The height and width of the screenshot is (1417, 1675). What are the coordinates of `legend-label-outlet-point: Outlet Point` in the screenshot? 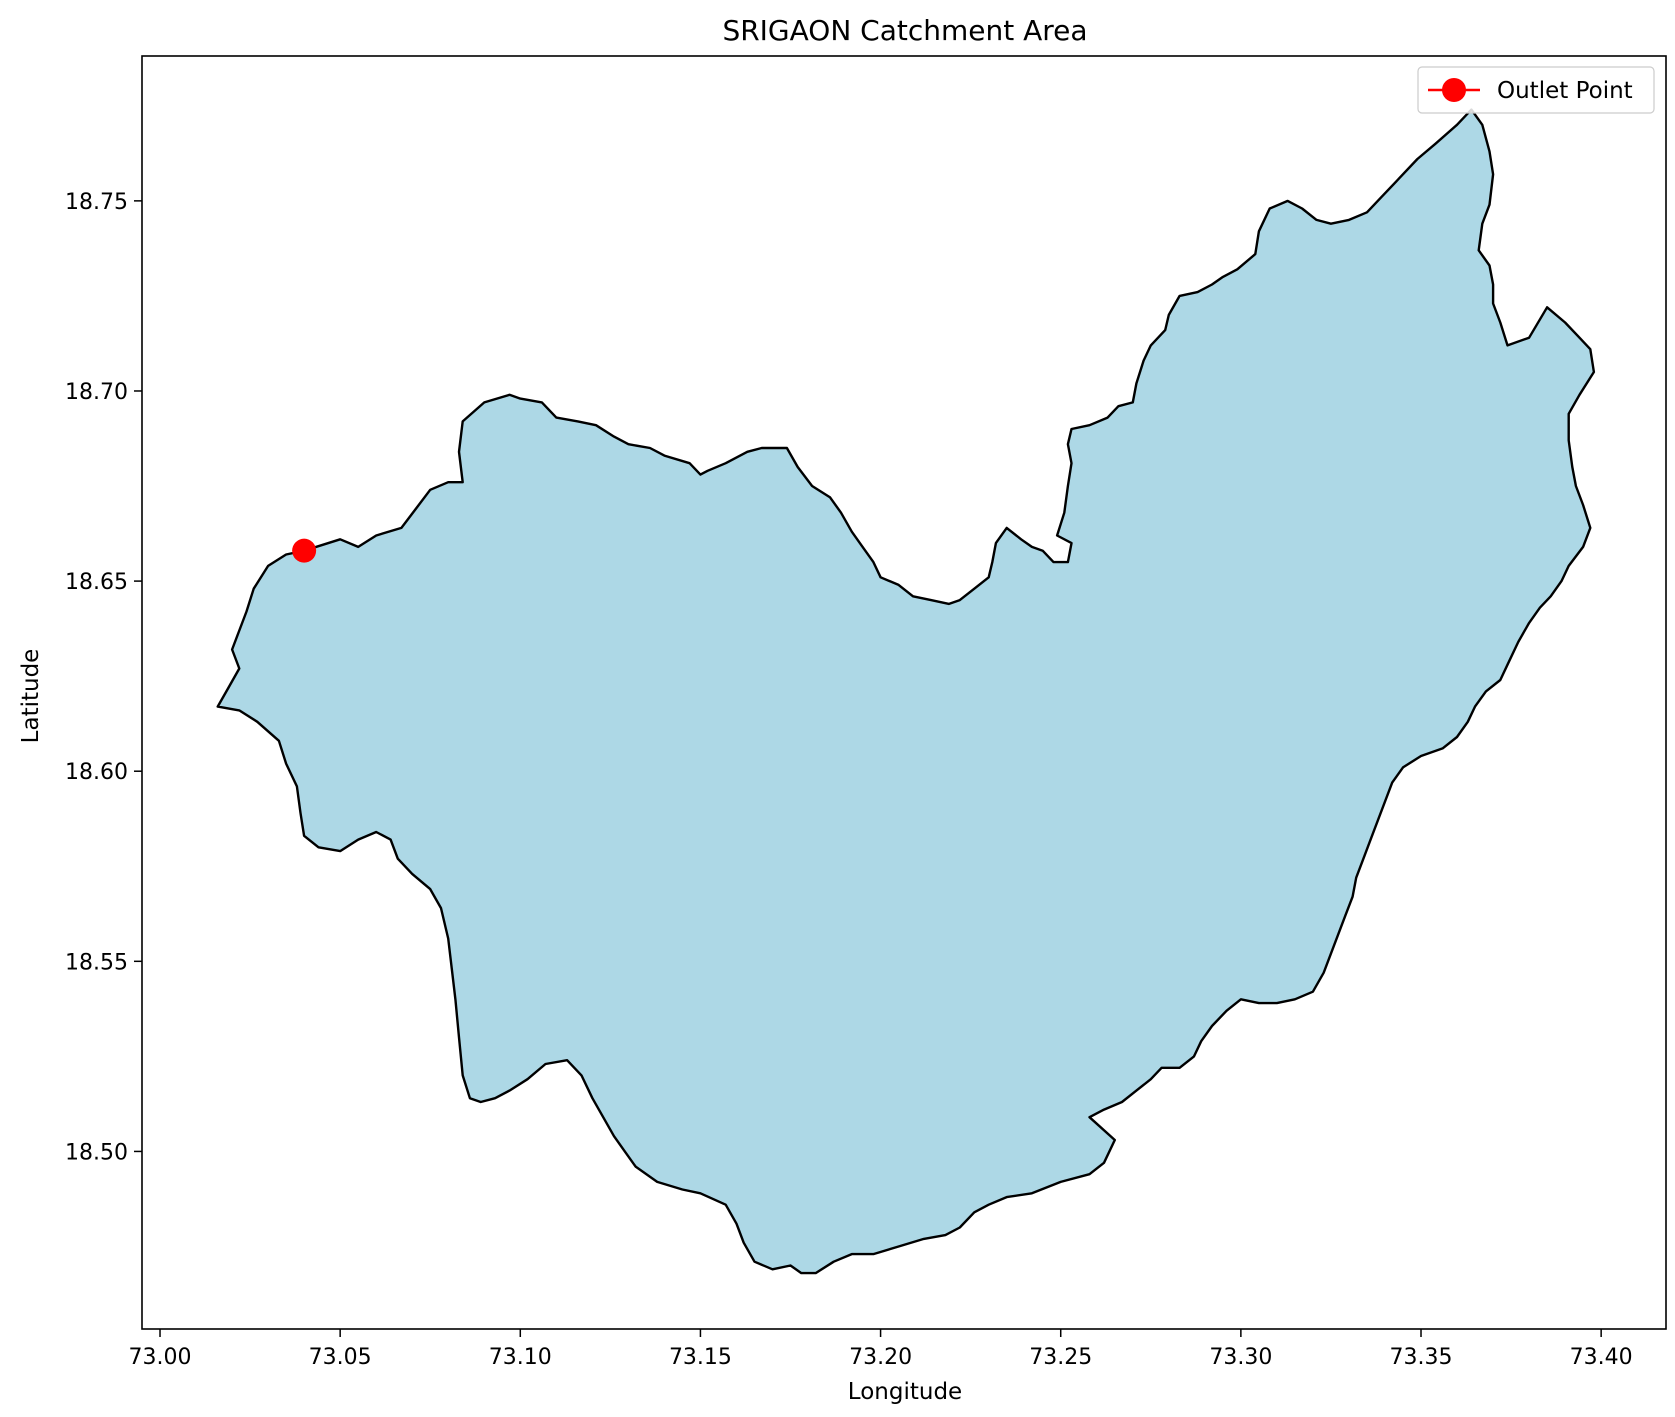 It's located at (1565, 91).